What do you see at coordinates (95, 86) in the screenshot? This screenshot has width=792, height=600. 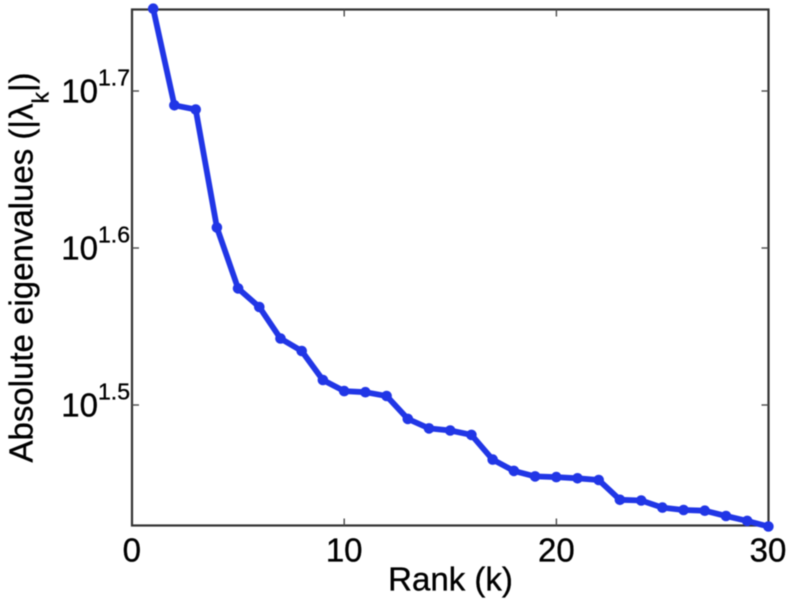 I see `svg-text: 101.7` at bounding box center [95, 86].